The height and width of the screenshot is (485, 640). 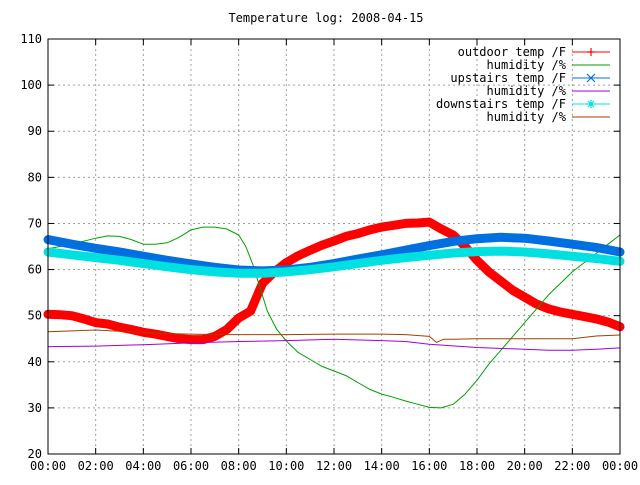 I want to click on x-tick-label: 18:00, so click(x=477, y=466).